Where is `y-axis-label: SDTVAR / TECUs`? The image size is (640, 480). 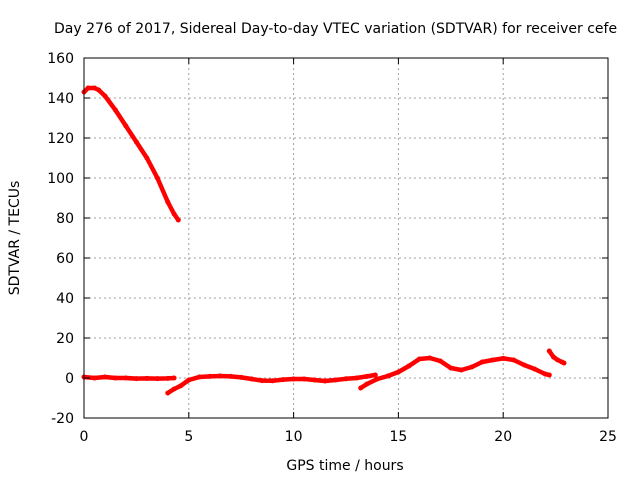 y-axis-label: SDTVAR / TECUs is located at coordinates (15, 238).